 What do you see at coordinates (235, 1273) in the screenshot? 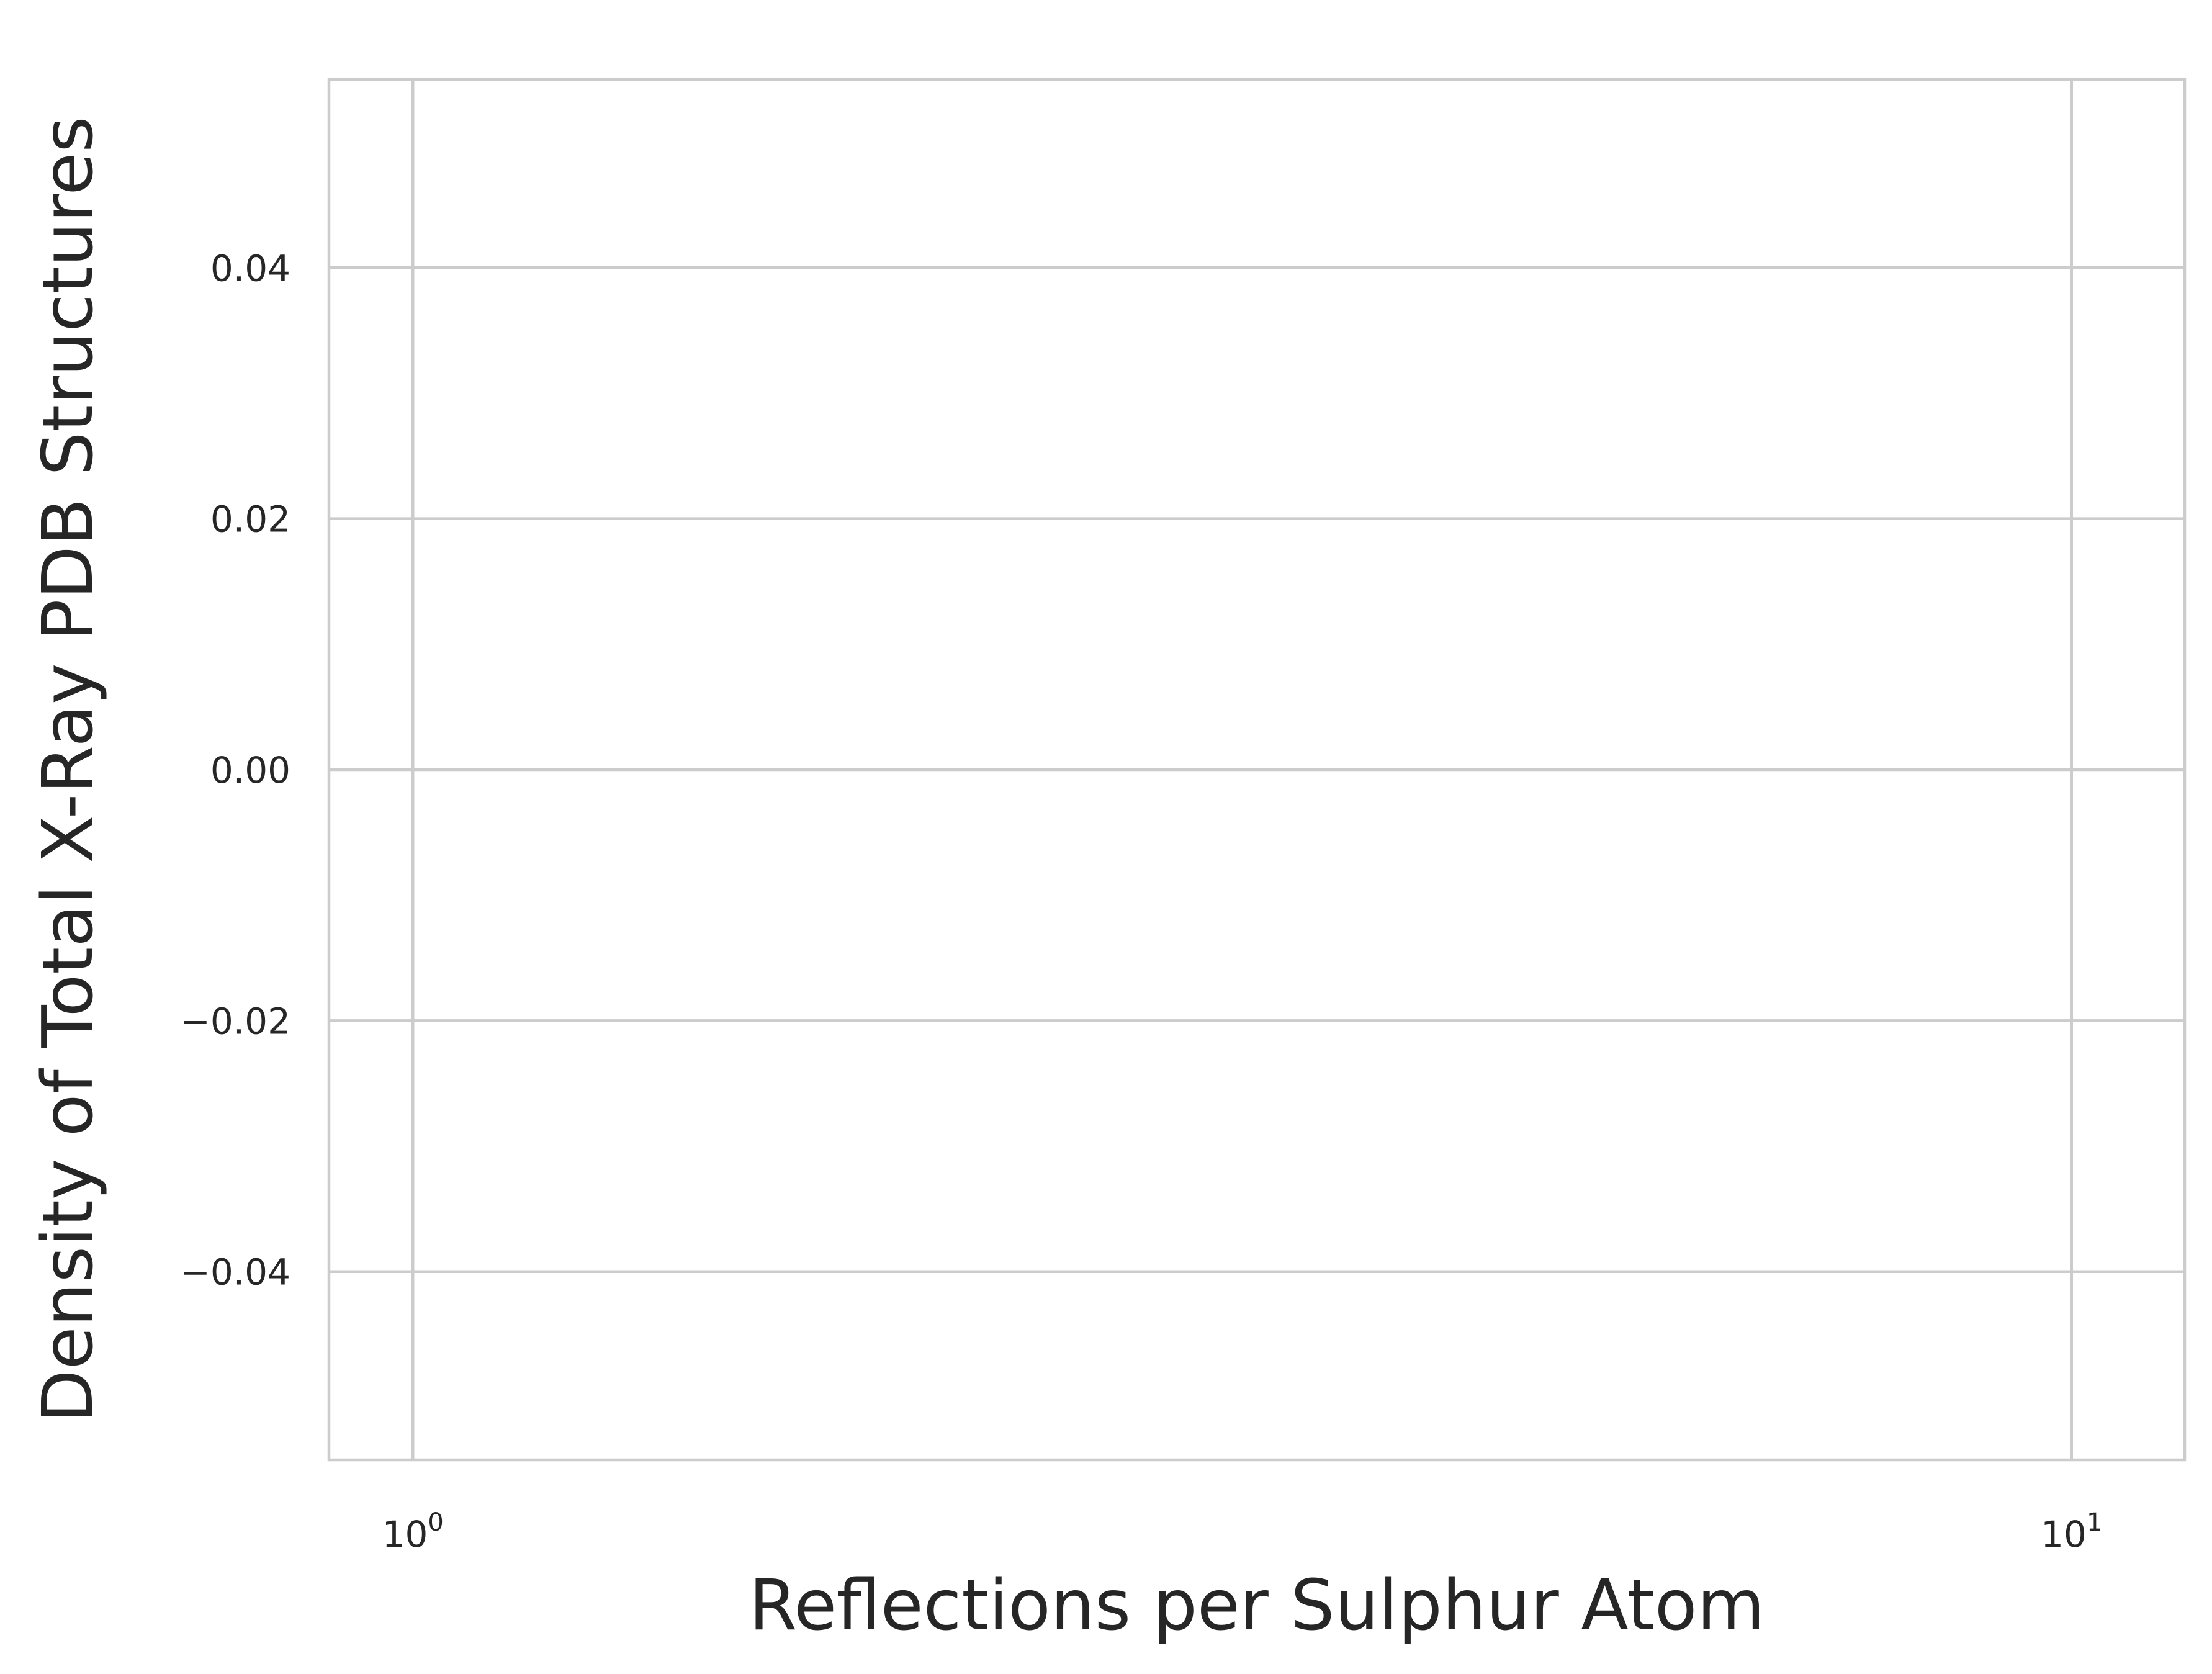
I see `y-tick-label: −0.04` at bounding box center [235, 1273].